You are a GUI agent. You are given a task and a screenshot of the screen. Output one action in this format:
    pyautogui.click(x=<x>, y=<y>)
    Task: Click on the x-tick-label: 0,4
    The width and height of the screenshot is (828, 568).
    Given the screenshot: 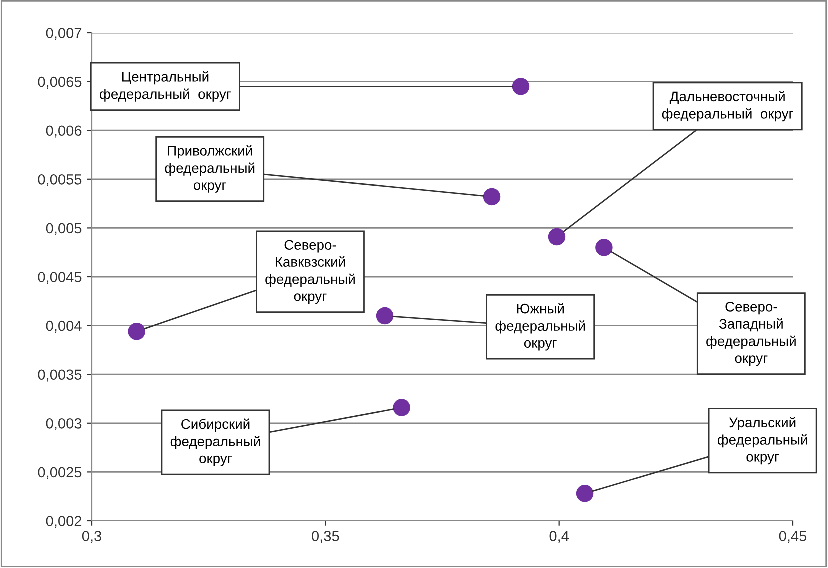 What is the action you would take?
    pyautogui.click(x=560, y=537)
    